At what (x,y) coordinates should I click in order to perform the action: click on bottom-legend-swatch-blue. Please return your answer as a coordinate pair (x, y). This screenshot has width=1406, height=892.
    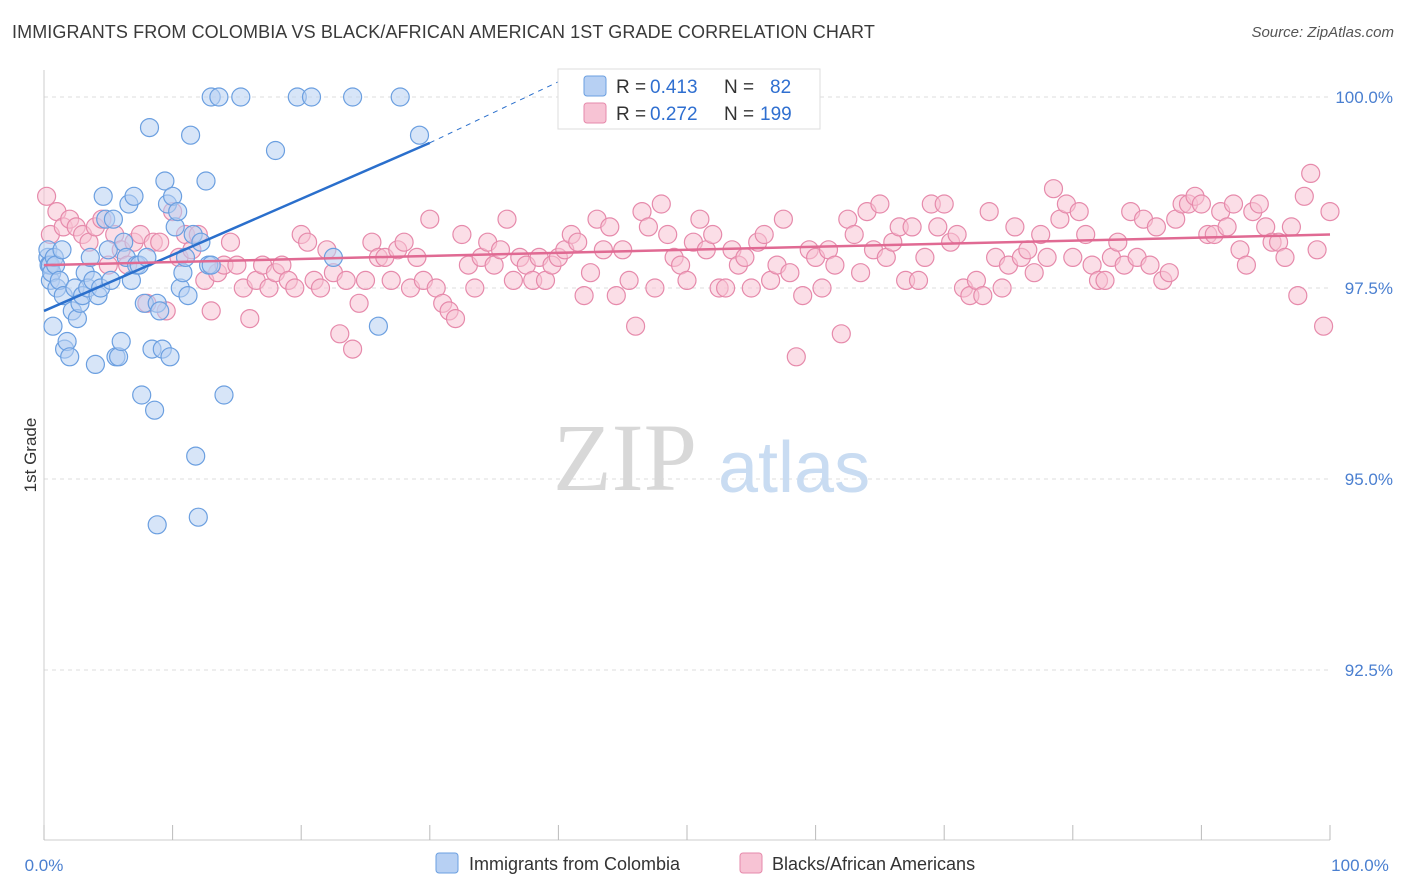
    Looking at the image, I should click on (447, 863).